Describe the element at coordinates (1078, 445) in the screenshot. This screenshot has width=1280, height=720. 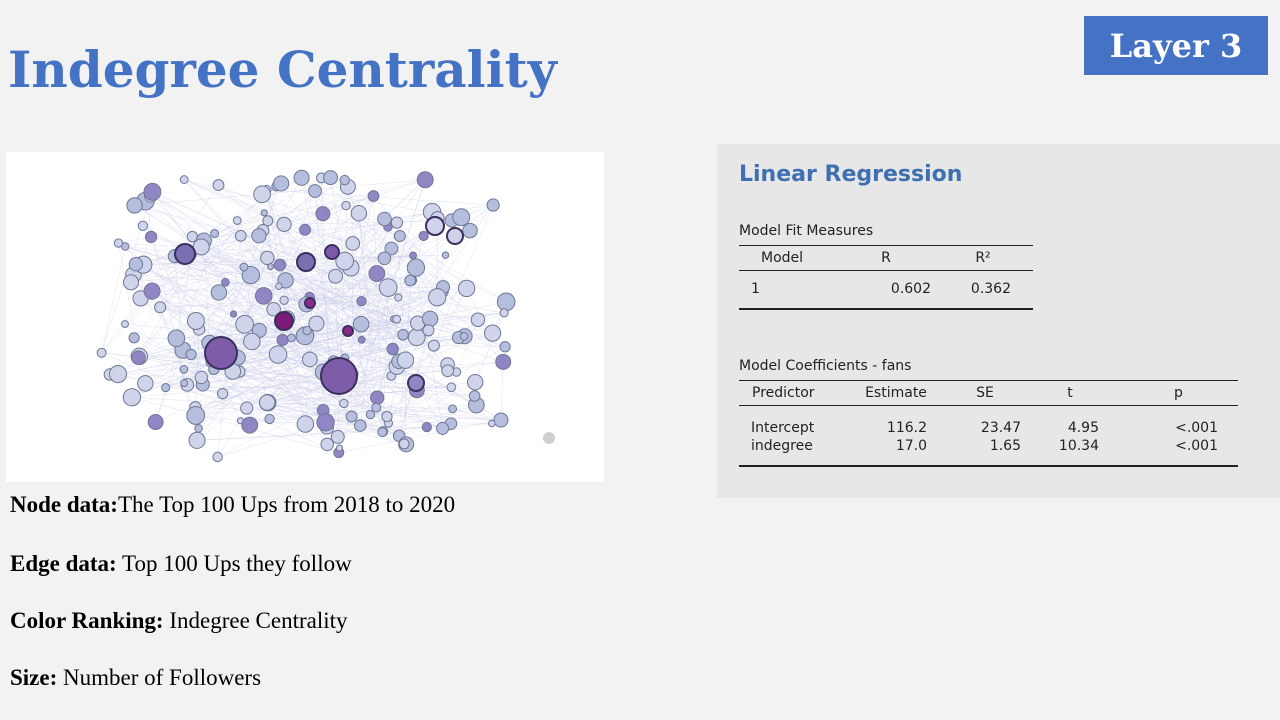
I see `coef-cell: 10.34` at that location.